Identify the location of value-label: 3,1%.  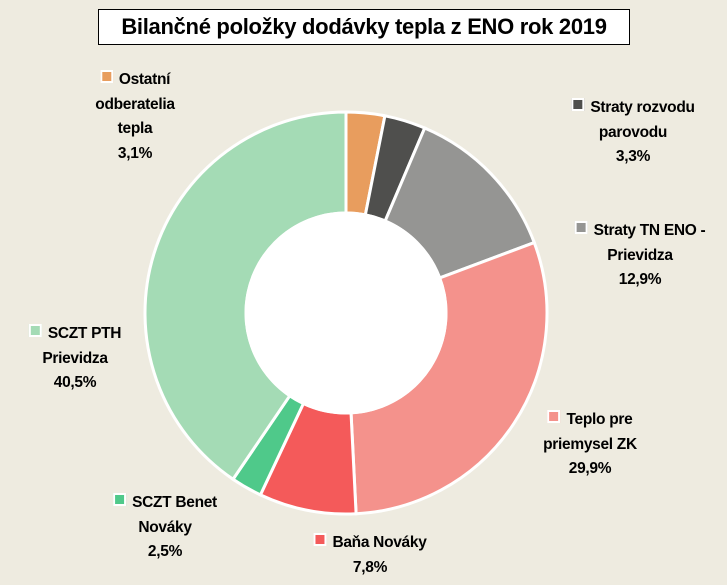
(135, 153).